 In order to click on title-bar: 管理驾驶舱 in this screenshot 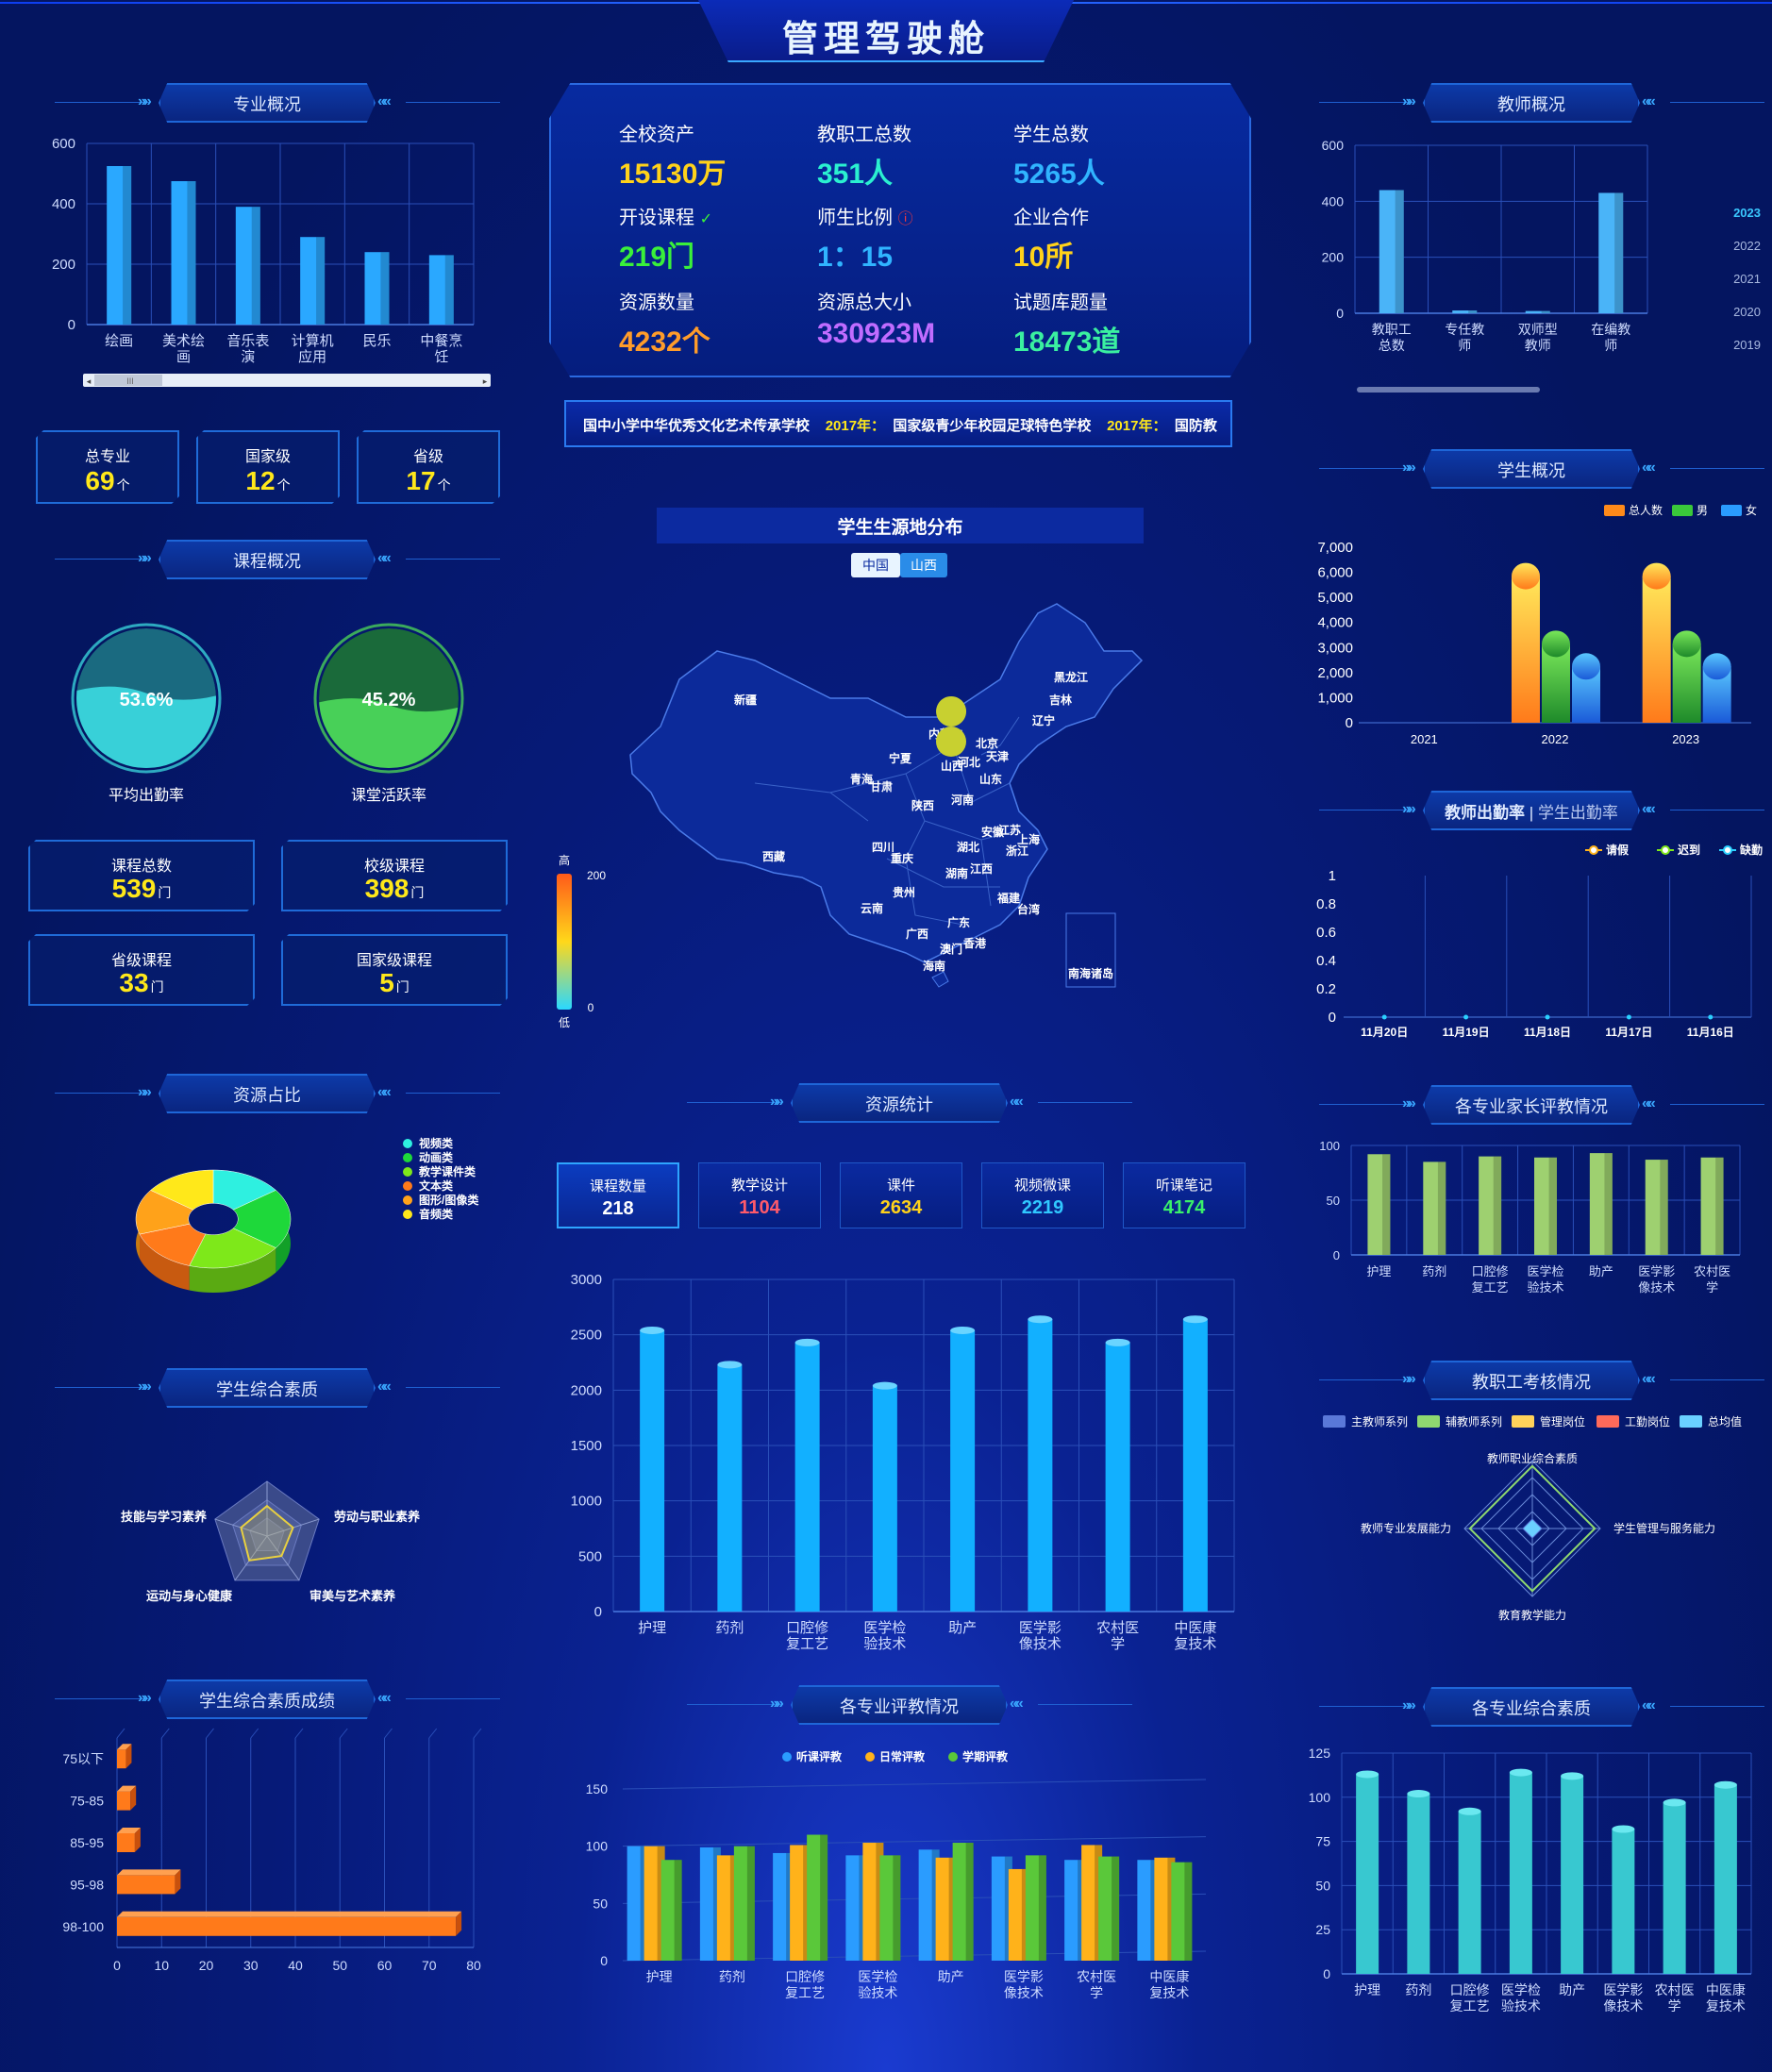, I will do `click(886, 37)`.